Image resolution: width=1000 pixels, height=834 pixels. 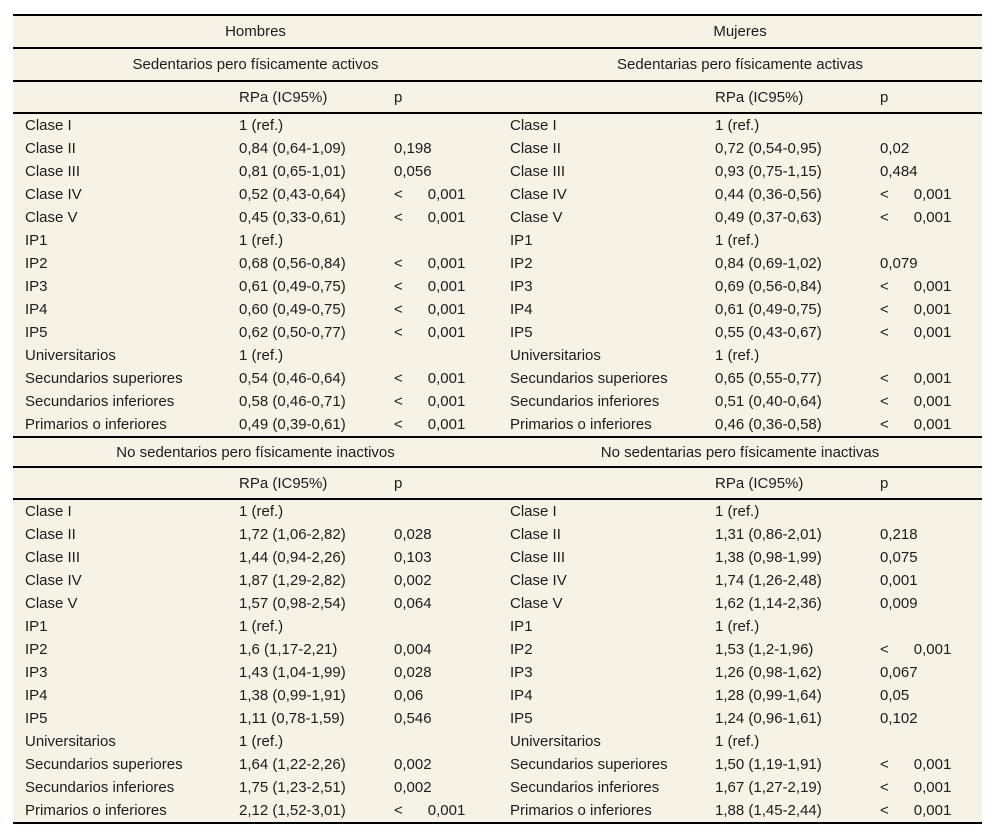 I want to click on rpa-value-left: 0,61 (0,49-0,75), so click(x=292, y=286).